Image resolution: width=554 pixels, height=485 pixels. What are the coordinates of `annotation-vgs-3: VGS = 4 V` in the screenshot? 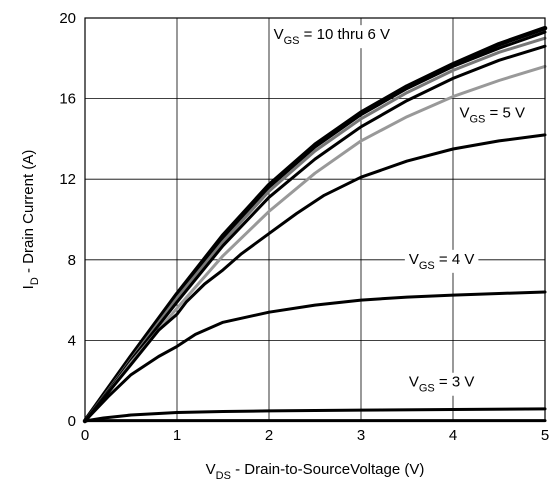 It's located at (442, 261).